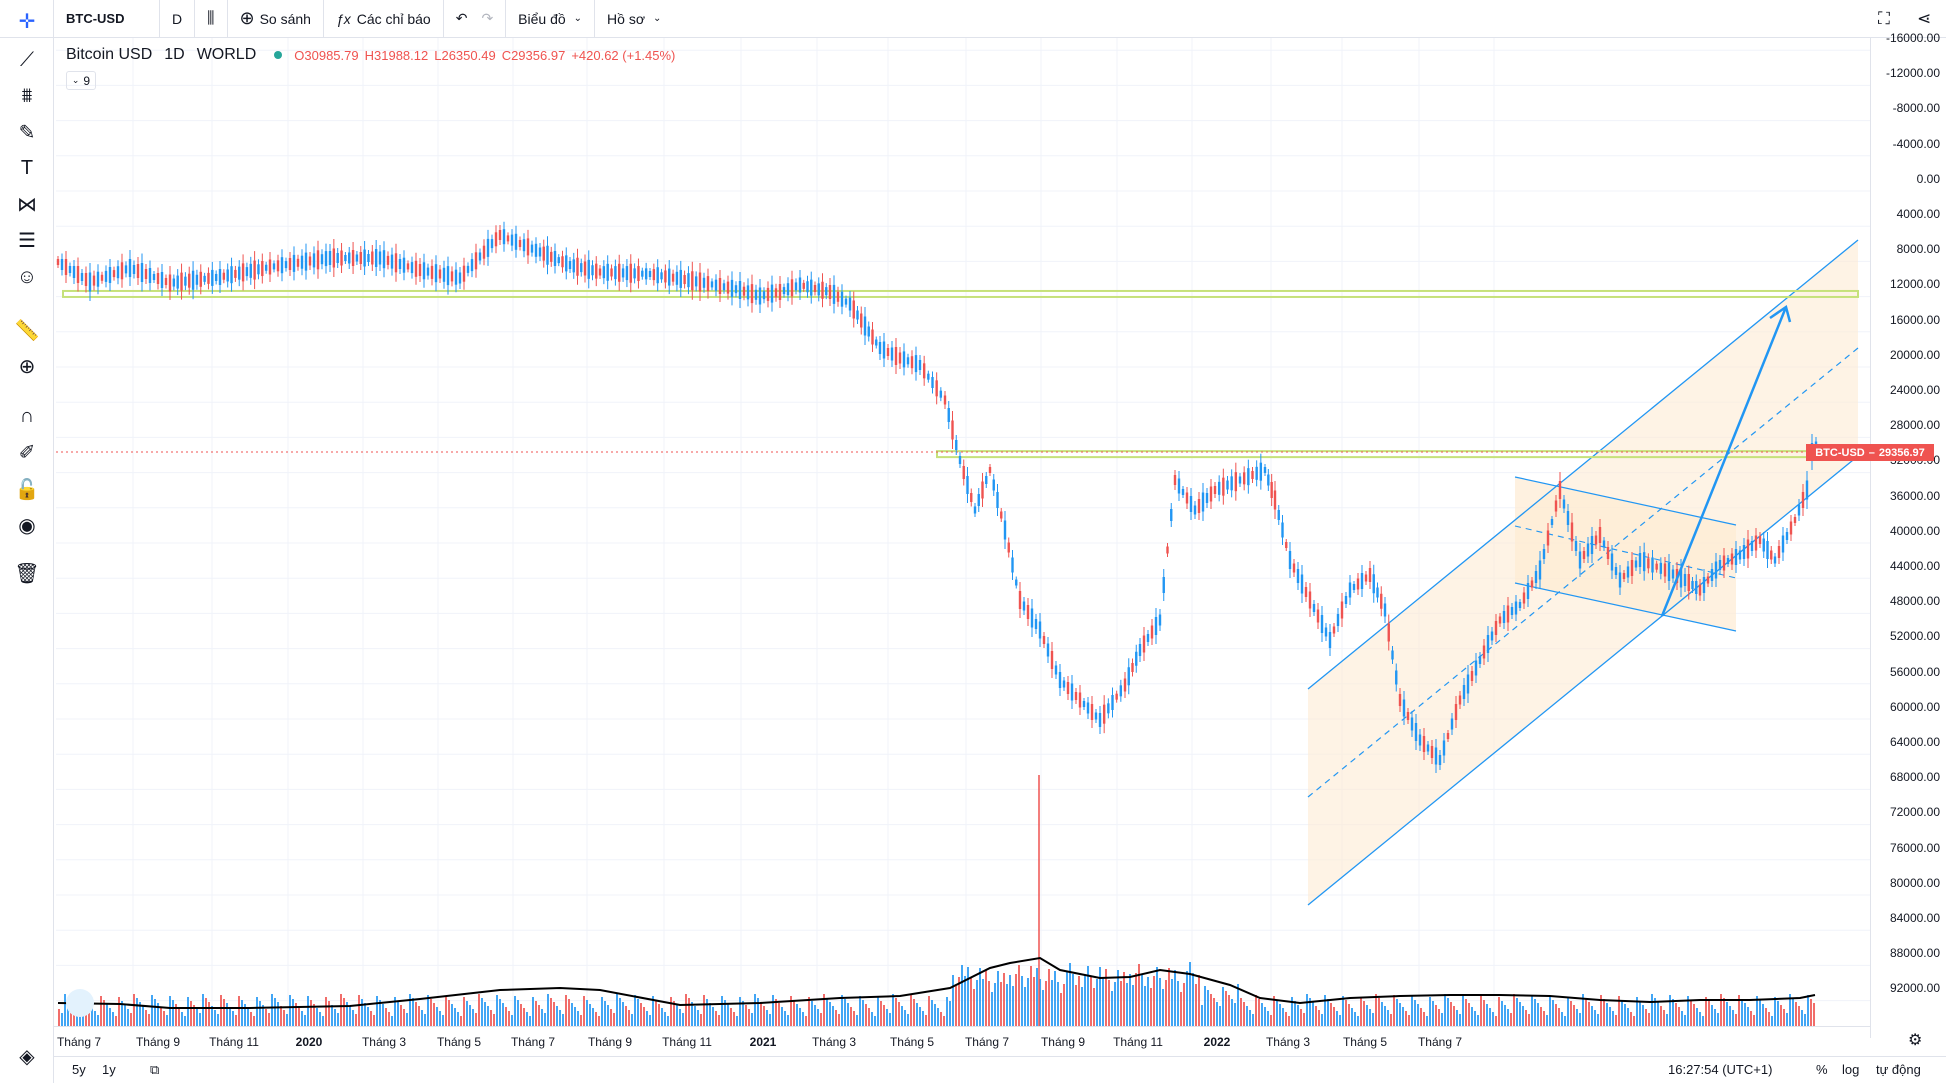 The height and width of the screenshot is (1083, 1946). What do you see at coordinates (276, 19) in the screenshot?
I see `compare-button: ⊕ So sánh` at bounding box center [276, 19].